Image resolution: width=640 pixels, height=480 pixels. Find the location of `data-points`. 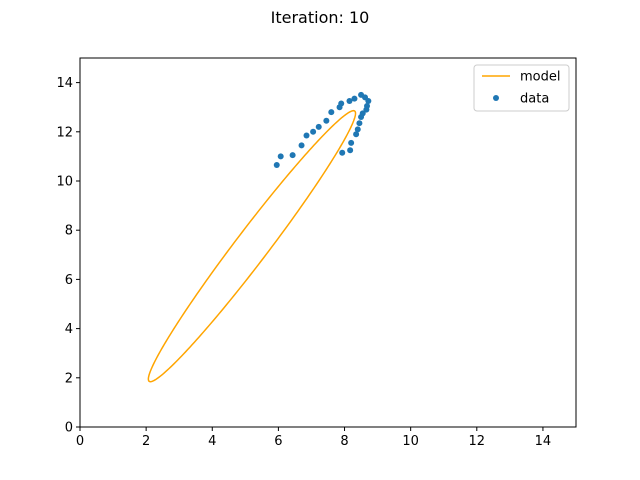

data-points is located at coordinates (322, 130).